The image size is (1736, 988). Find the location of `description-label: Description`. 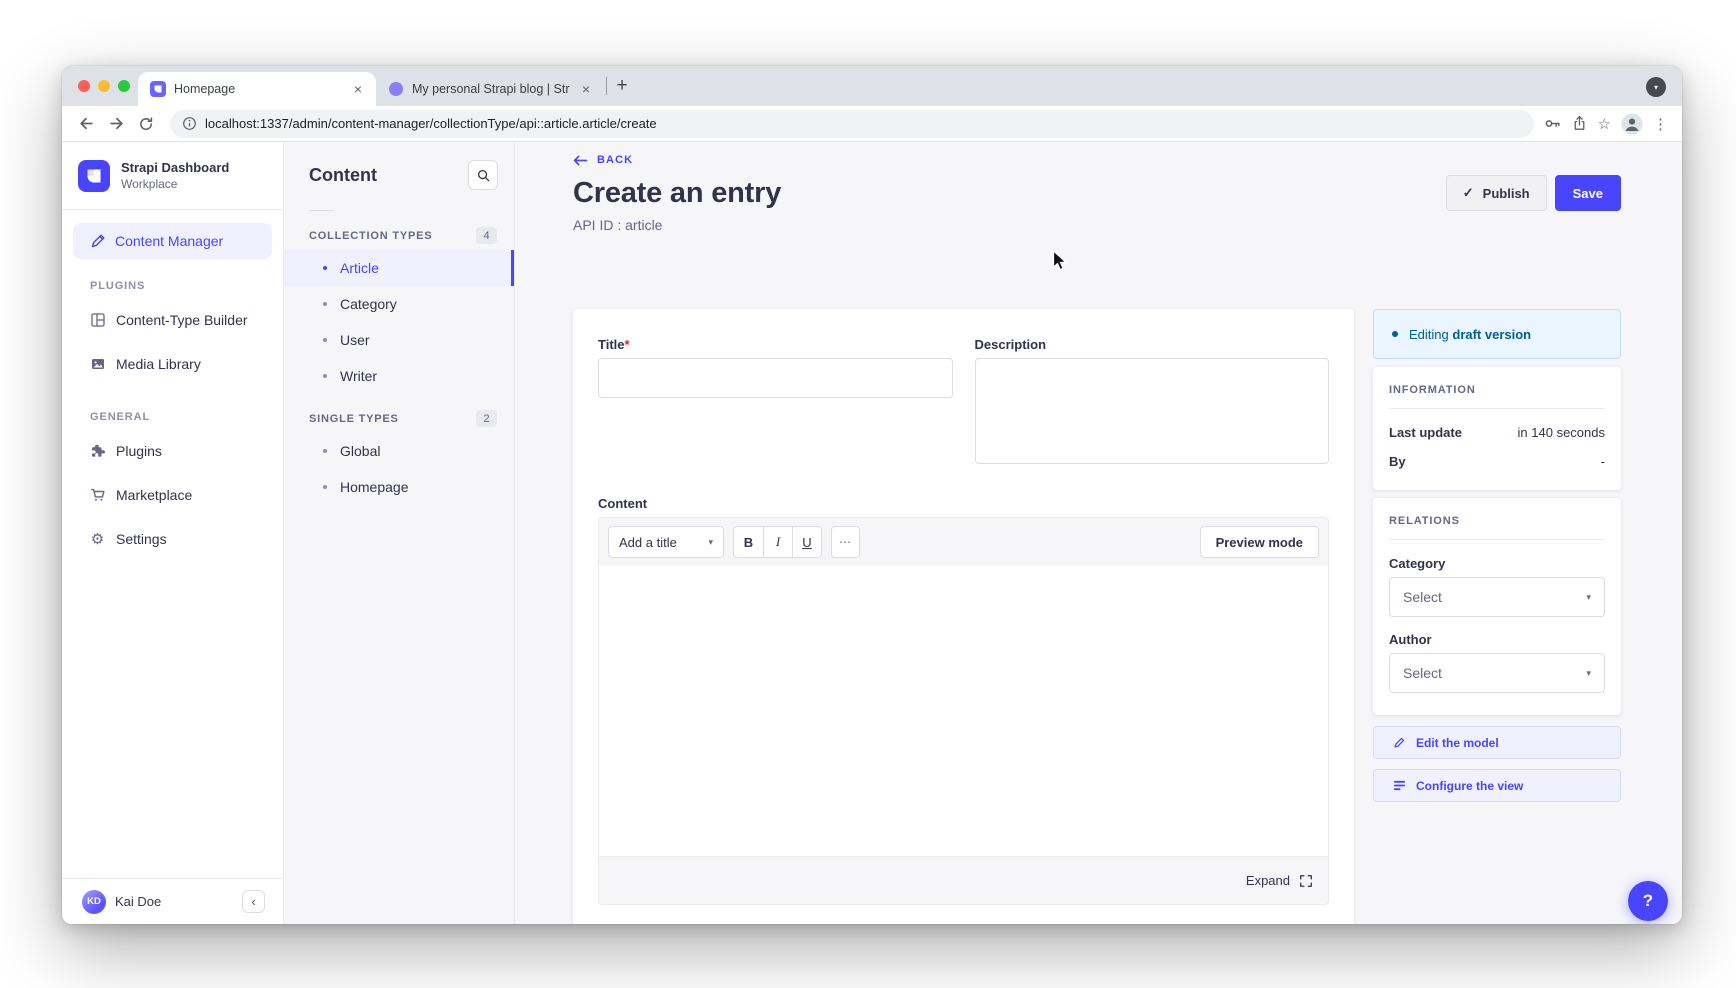

description-label: Description is located at coordinates (1010, 344).